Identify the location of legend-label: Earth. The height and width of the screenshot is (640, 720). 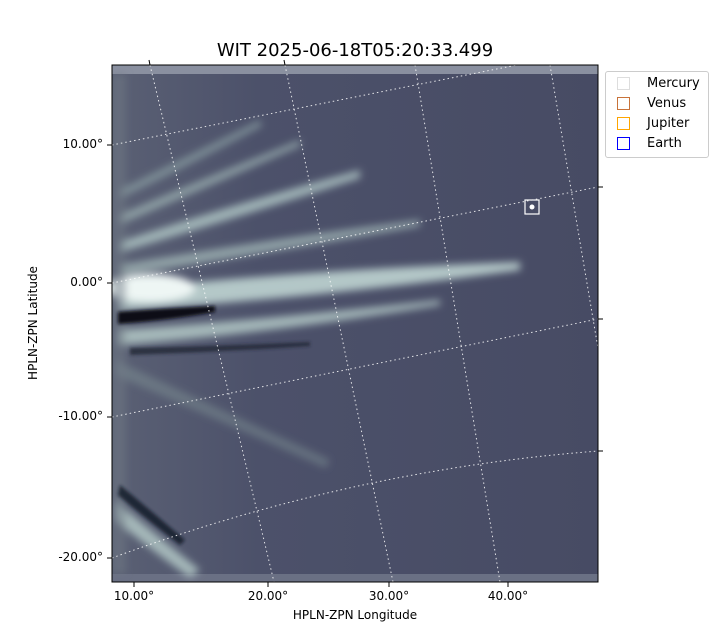
(664, 143).